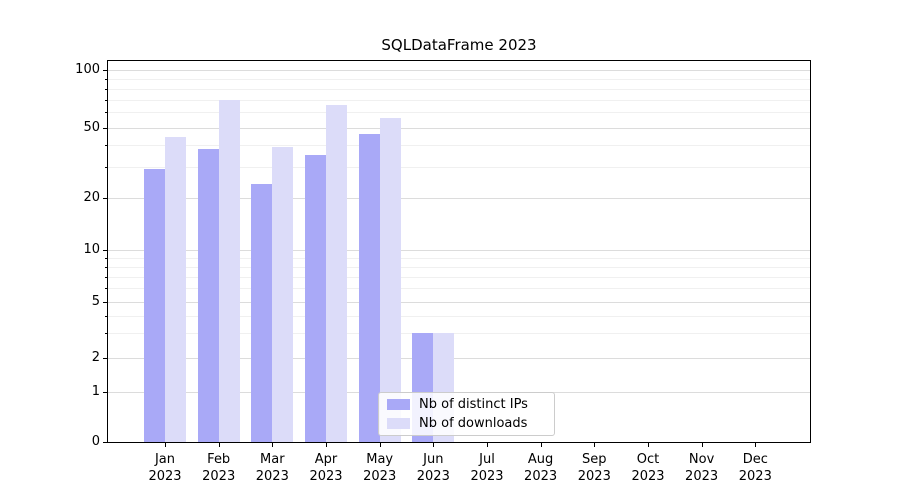  I want to click on legend-label-distinct-ips: Nb of distinct IPs, so click(473, 404).